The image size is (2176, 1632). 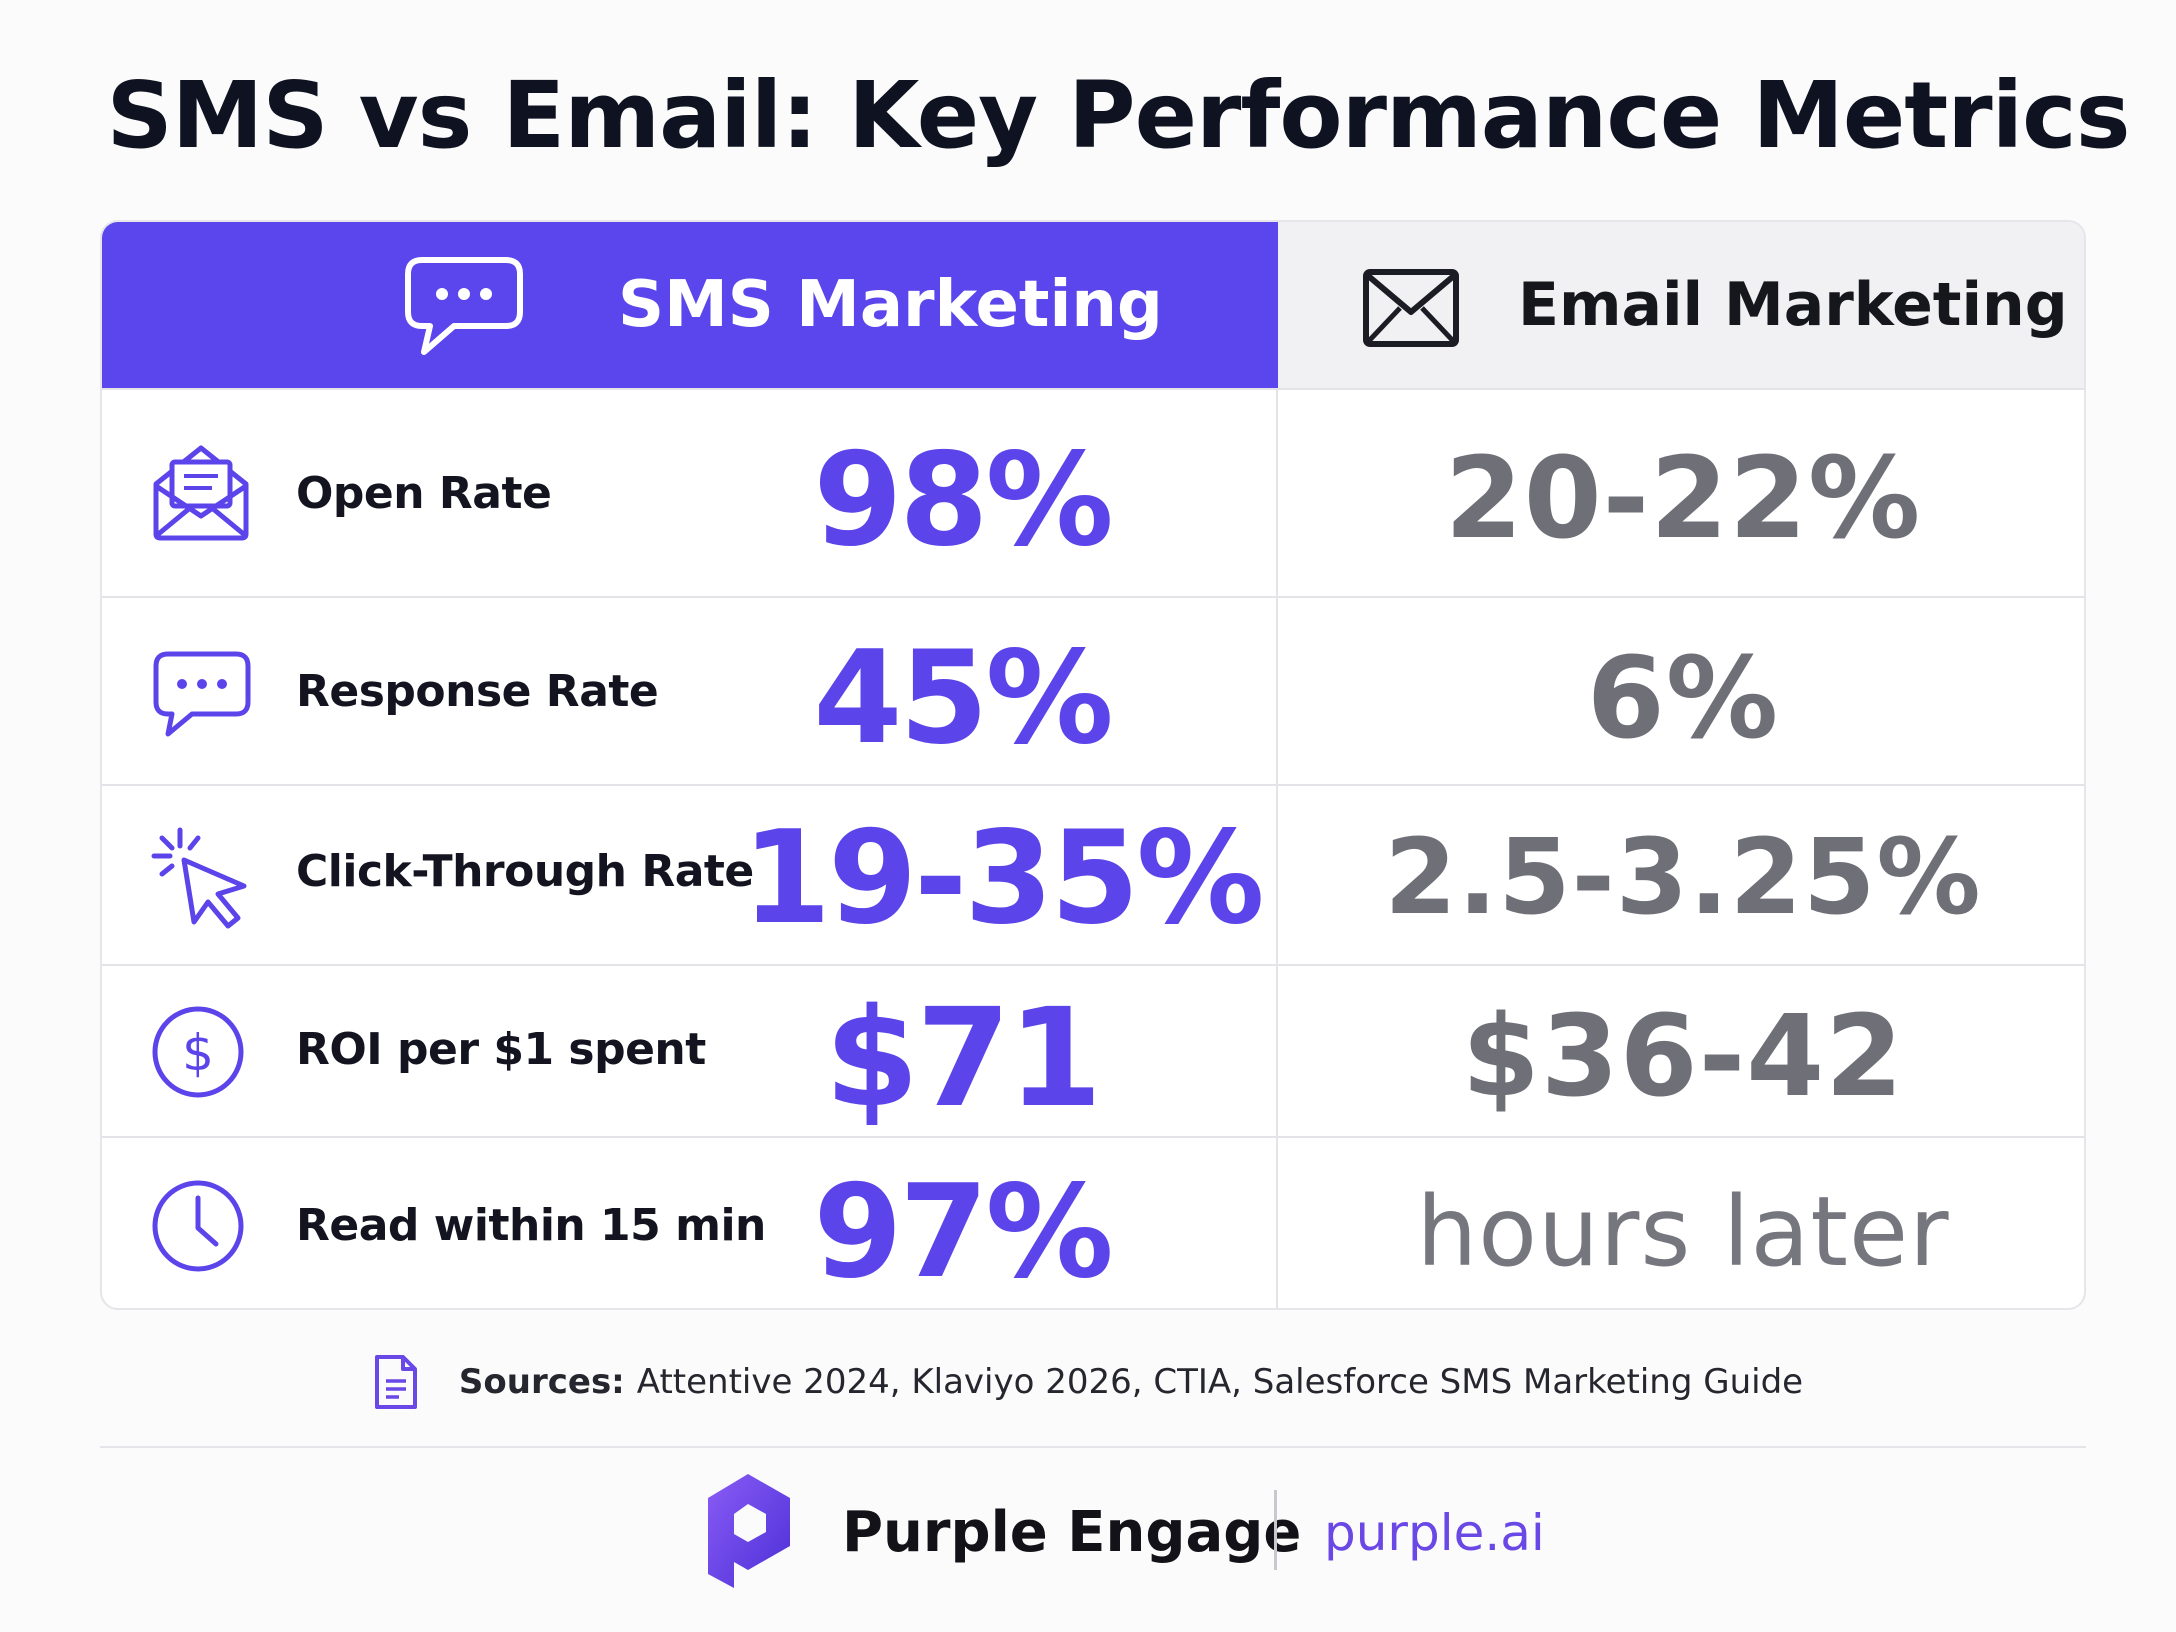 I want to click on dollar-circle-icon: $, so click(x=198, y=1052).